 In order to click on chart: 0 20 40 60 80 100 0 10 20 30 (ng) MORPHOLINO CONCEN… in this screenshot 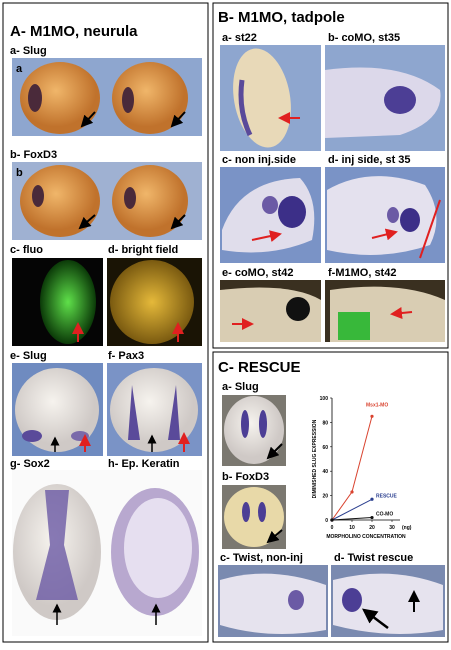, I will do `click(362, 468)`.